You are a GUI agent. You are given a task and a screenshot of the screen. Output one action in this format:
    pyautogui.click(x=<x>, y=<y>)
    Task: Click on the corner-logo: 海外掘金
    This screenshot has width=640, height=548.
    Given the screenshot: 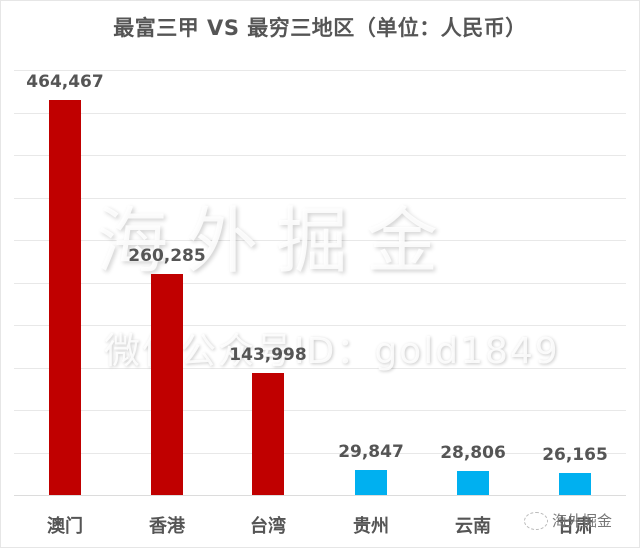 What is the action you would take?
    pyautogui.click(x=568, y=520)
    